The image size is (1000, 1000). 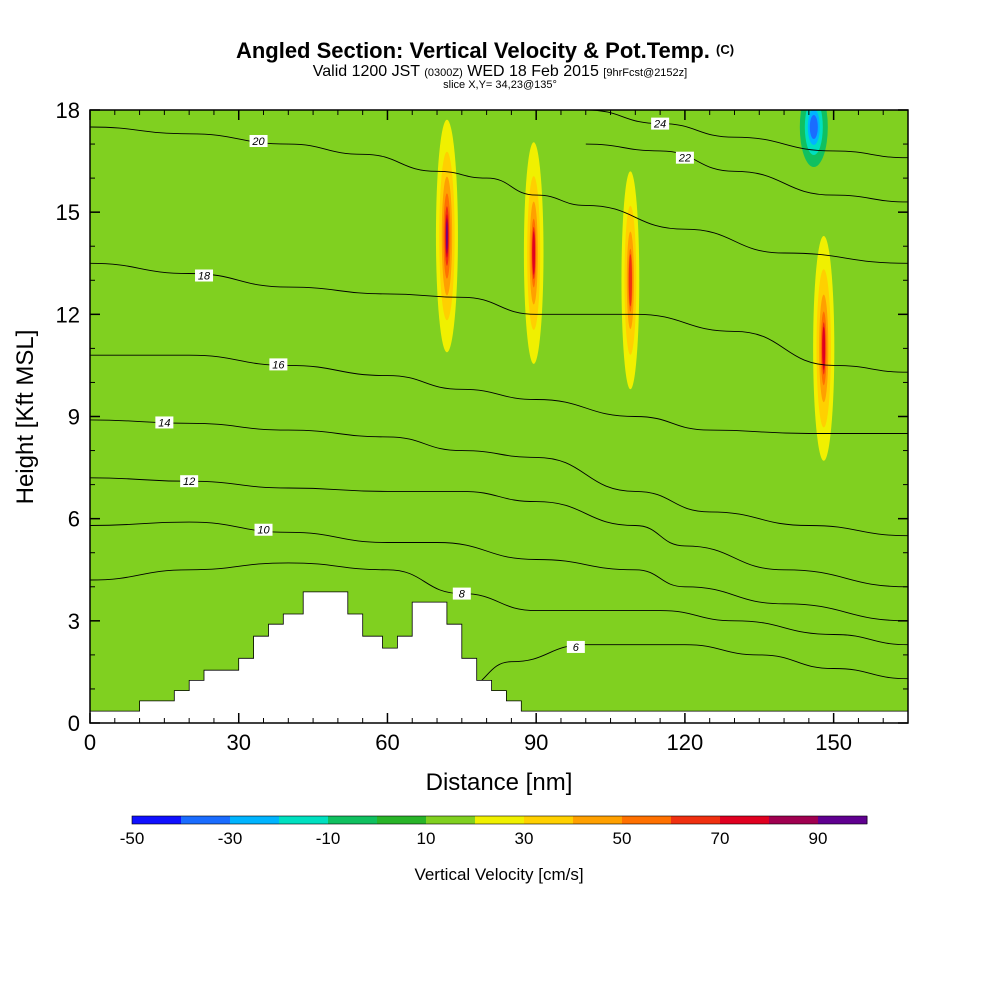 I want to click on y-tick-label: 15, so click(x=68, y=212).